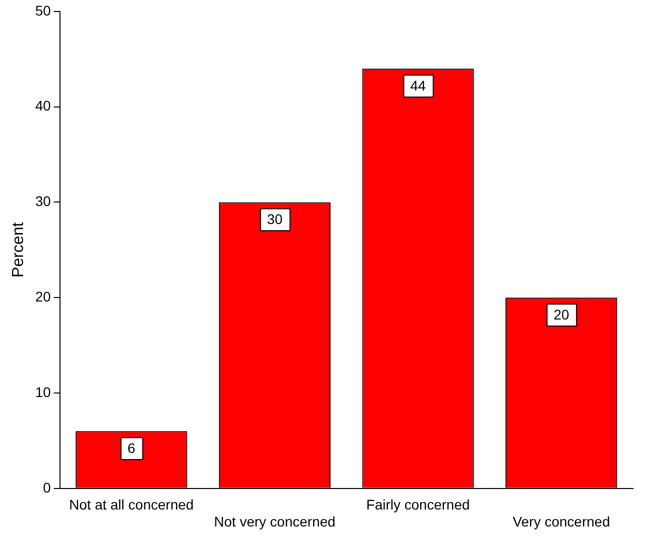 The width and height of the screenshot is (653, 539). Describe the element at coordinates (46, 487) in the screenshot. I see `y-tick-label: 0` at that location.